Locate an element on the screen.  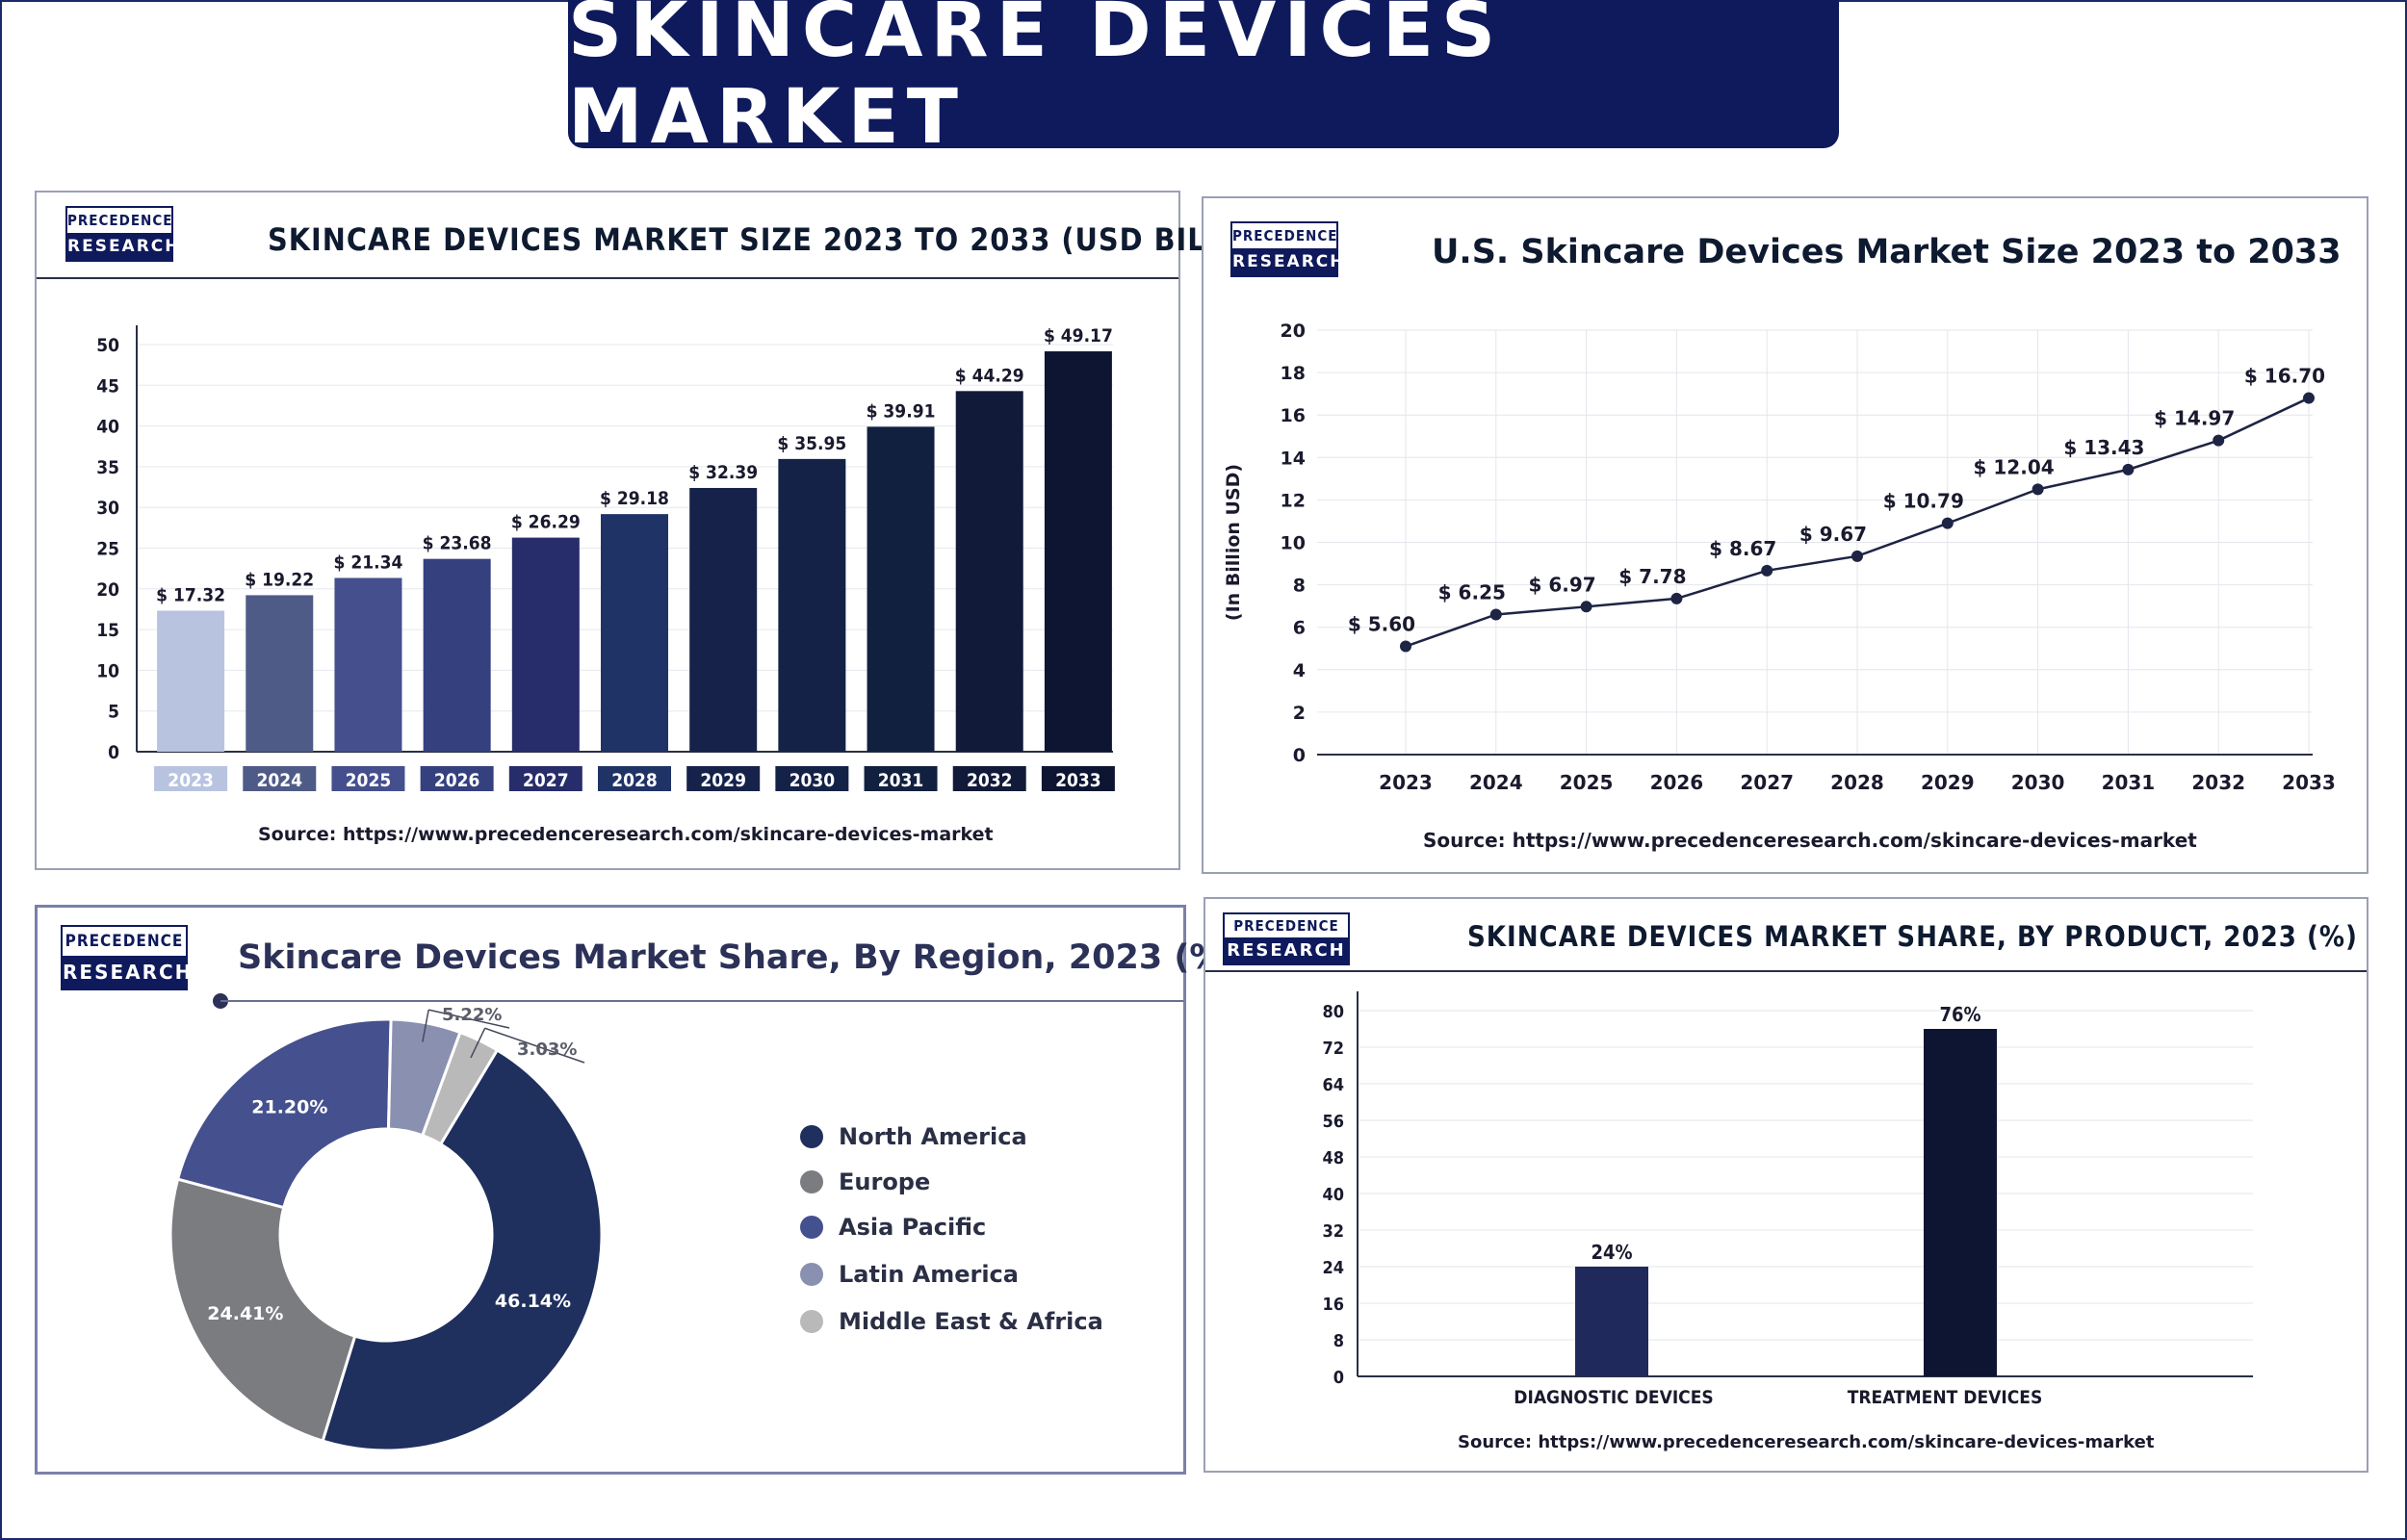
y-tick-label: 48 is located at coordinates (1333, 1158).